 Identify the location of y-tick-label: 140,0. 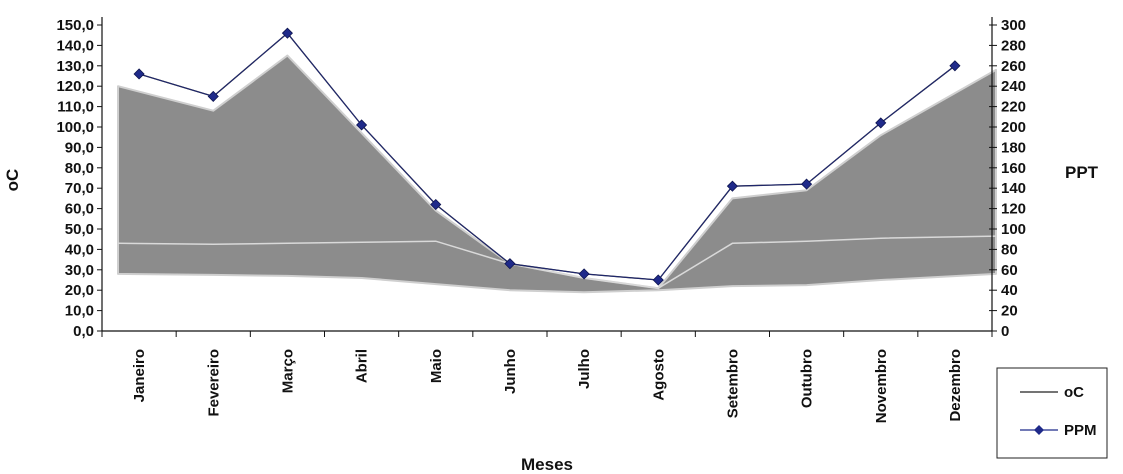
(75, 45).